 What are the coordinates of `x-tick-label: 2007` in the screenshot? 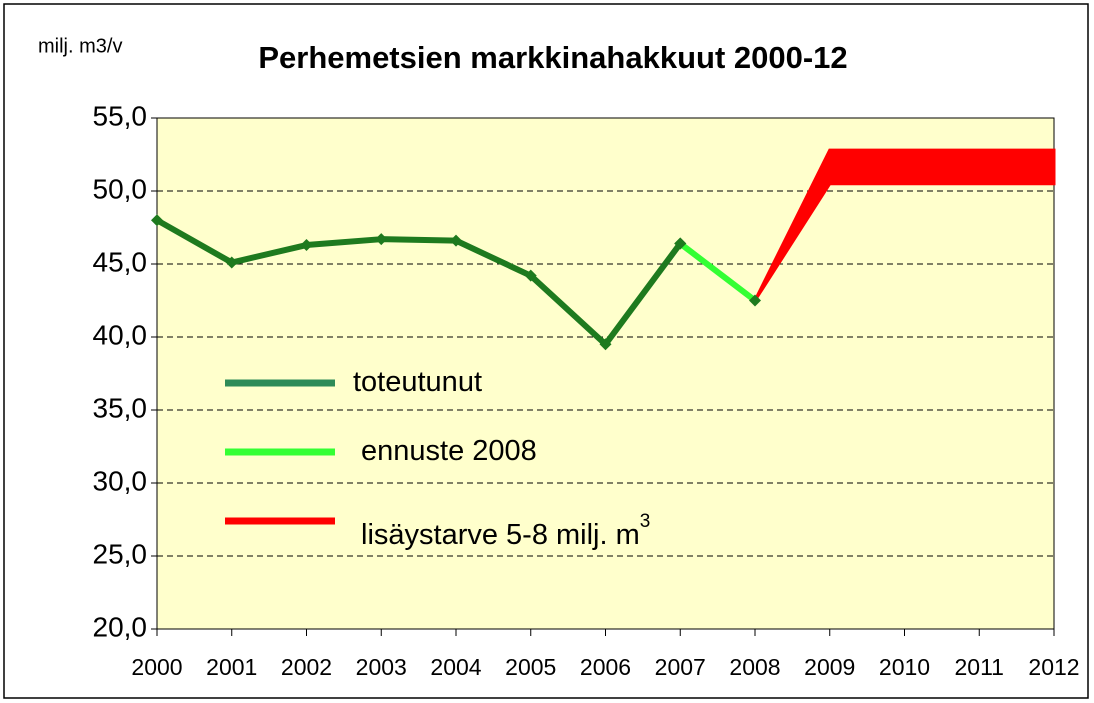 It's located at (680, 667).